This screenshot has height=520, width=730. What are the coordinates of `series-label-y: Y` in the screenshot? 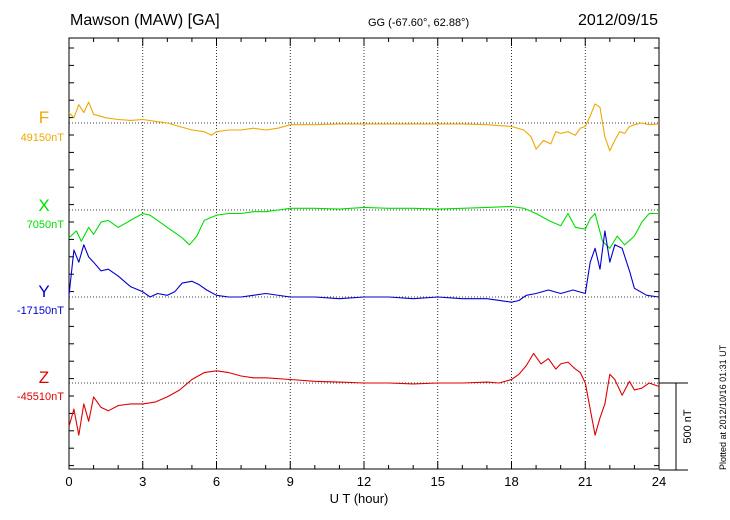 It's located at (43, 291).